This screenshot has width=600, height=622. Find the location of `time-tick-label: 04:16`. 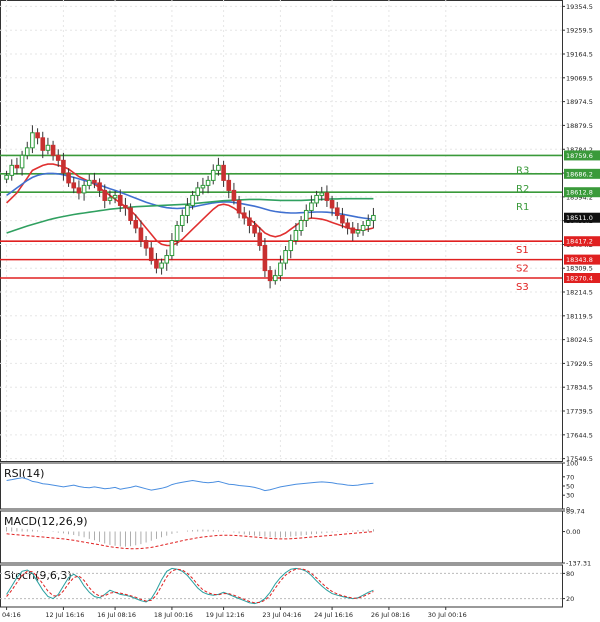

time-tick-label: 04:16 is located at coordinates (11, 615).